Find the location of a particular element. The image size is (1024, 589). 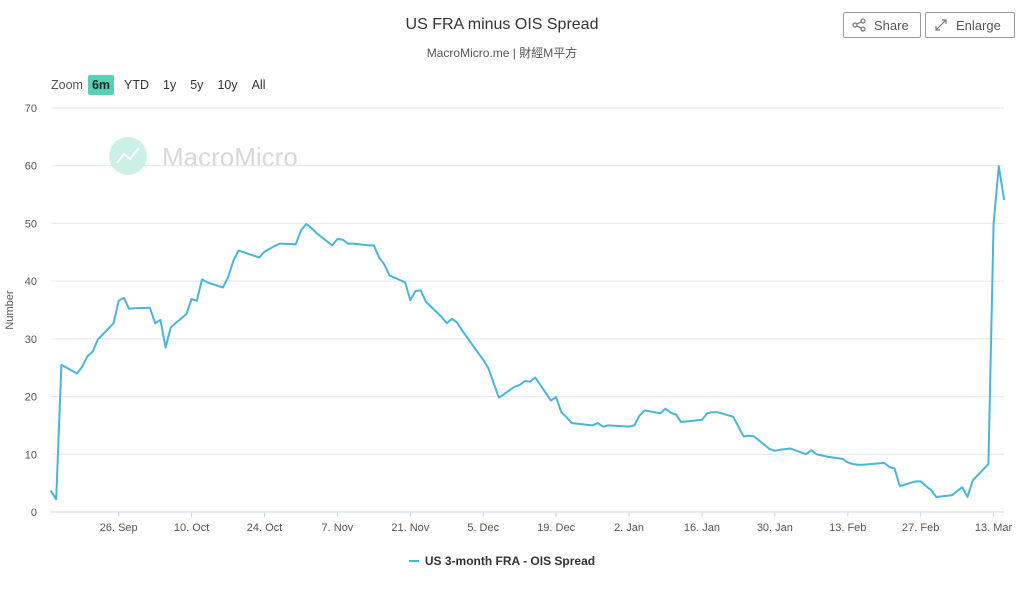

x-tick-label: 7. Nov is located at coordinates (338, 528).